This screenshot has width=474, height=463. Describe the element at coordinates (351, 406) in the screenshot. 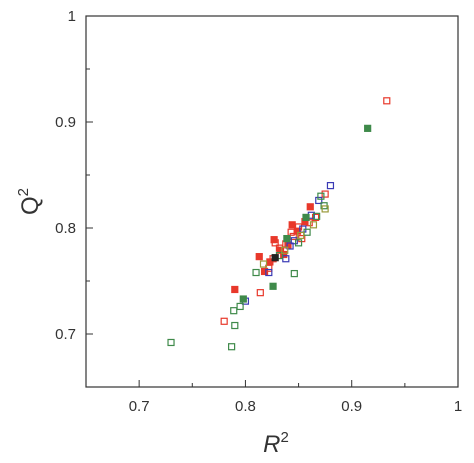

I see `x-tick-label: 0.9` at that location.